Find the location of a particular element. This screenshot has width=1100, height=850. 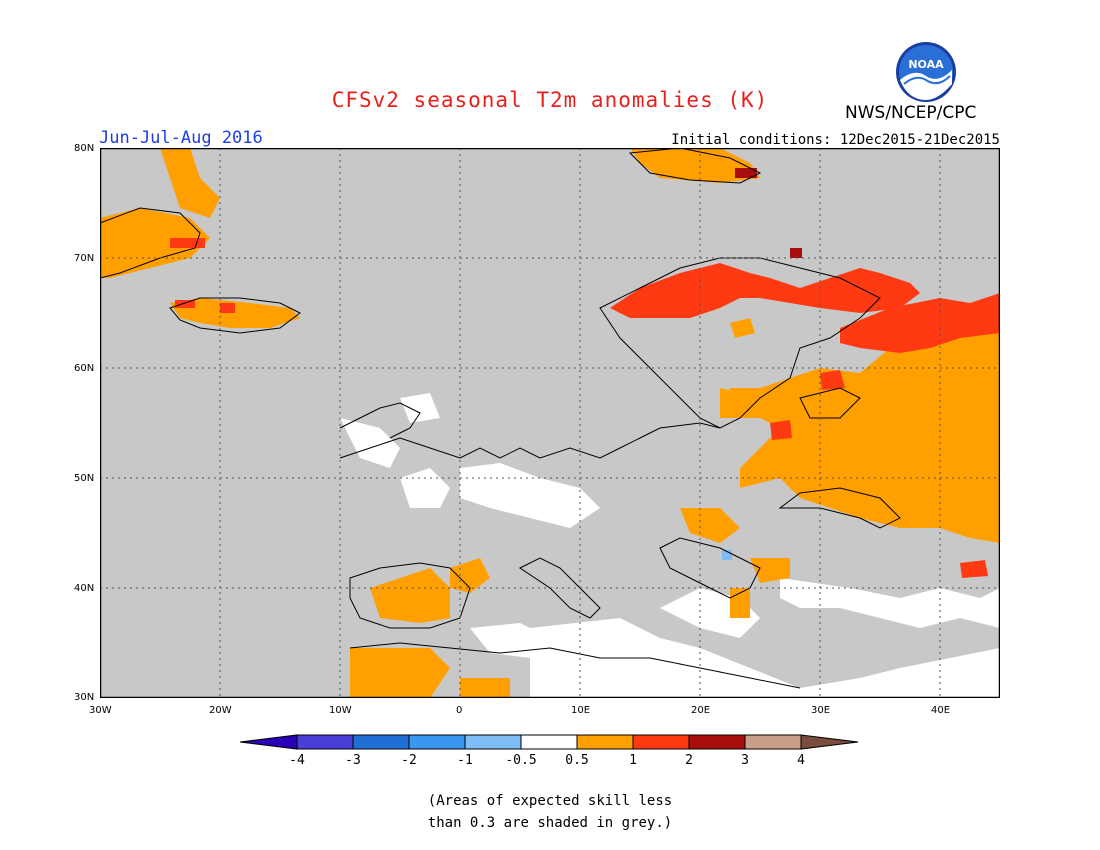

noaa-logo-icon: NOAA is located at coordinates (926, 72).